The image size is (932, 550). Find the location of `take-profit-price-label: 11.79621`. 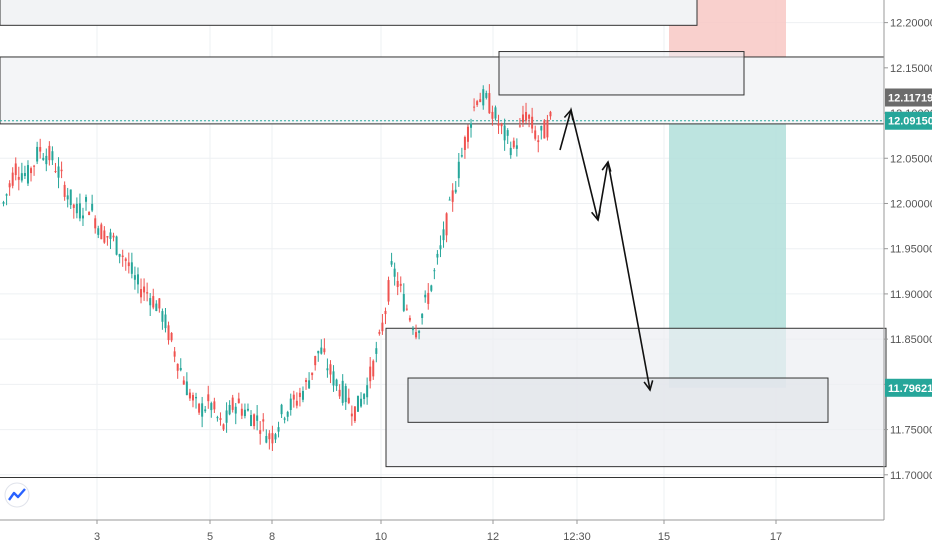

take-profit-price-label: 11.79621 is located at coordinates (910, 389).